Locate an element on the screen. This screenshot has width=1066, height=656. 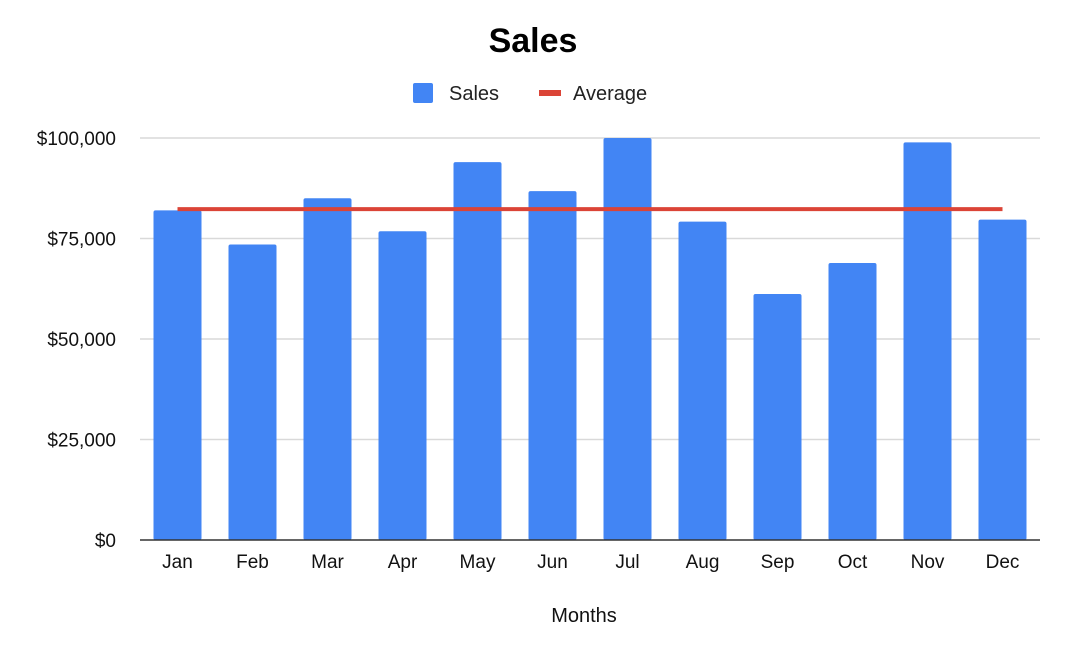
legend-label-average: Average is located at coordinates (610, 94).